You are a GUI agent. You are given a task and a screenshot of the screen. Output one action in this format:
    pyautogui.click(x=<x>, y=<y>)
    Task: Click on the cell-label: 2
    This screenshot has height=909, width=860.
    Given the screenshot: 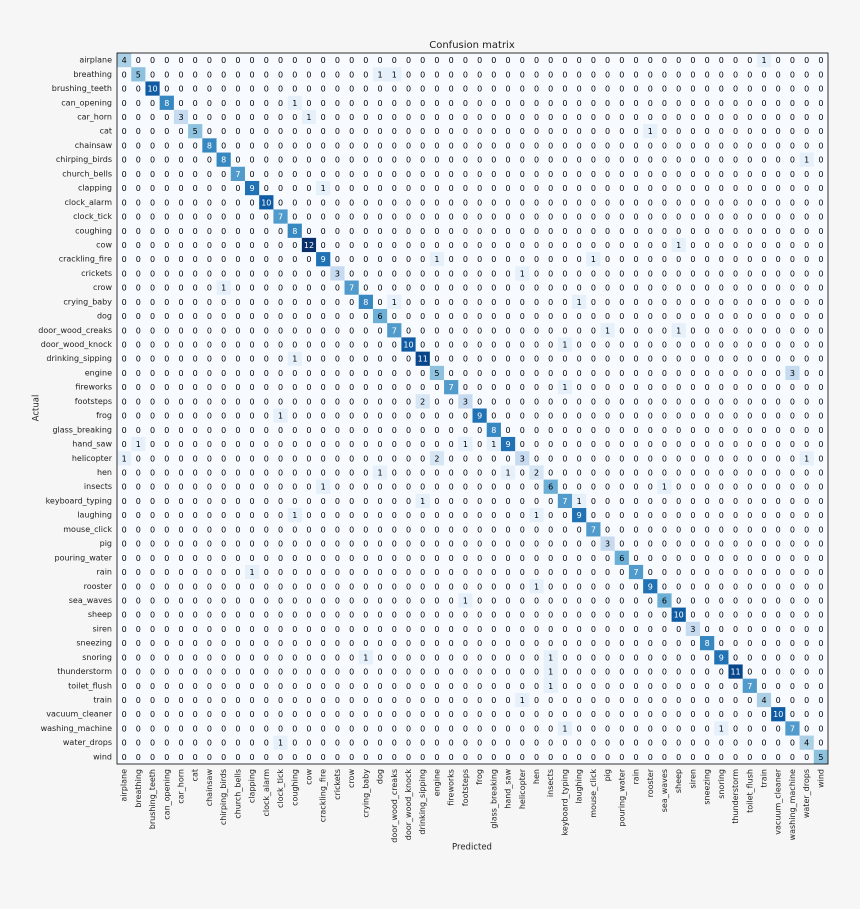 What is the action you would take?
    pyautogui.click(x=436, y=458)
    